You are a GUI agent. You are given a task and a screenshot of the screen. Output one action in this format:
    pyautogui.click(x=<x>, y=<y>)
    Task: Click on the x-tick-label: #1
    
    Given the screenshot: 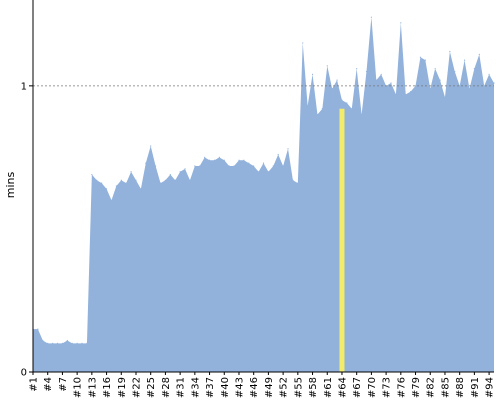 What is the action you would take?
    pyautogui.click(x=34, y=384)
    